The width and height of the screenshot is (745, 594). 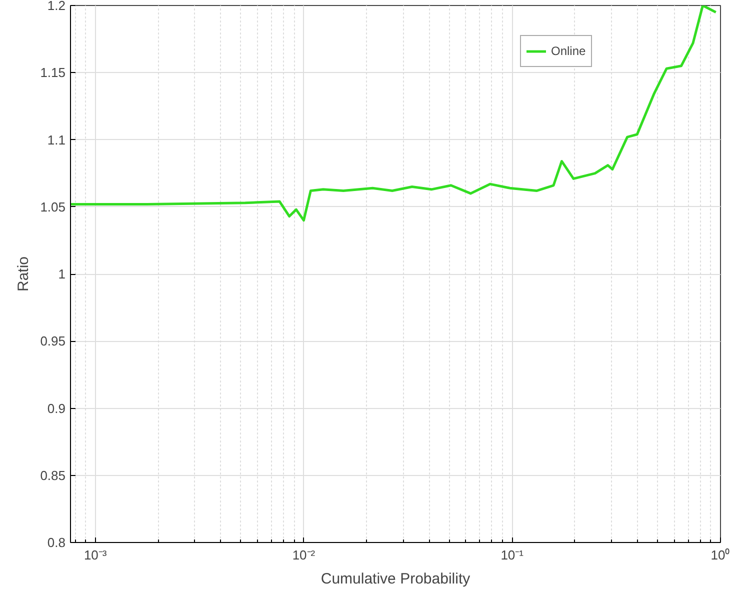 What do you see at coordinates (53, 475) in the screenshot?
I see `y-tick-label: 0.85` at bounding box center [53, 475].